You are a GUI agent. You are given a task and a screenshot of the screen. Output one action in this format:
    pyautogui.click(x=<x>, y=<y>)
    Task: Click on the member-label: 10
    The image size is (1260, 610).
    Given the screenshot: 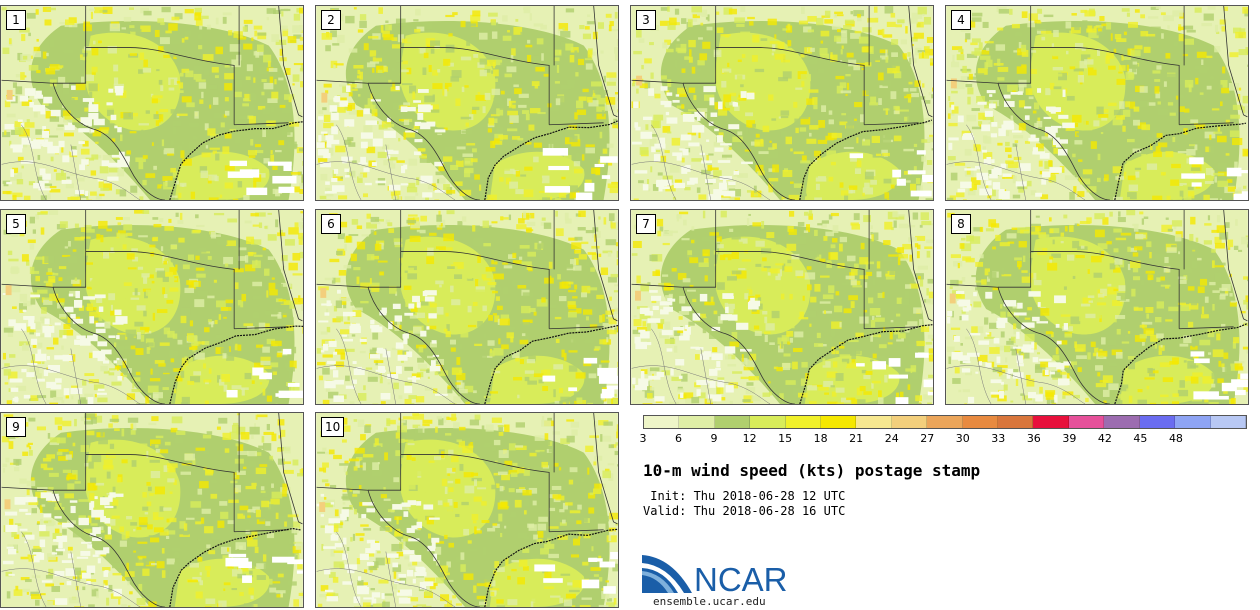 What is the action you would take?
    pyautogui.click(x=333, y=427)
    